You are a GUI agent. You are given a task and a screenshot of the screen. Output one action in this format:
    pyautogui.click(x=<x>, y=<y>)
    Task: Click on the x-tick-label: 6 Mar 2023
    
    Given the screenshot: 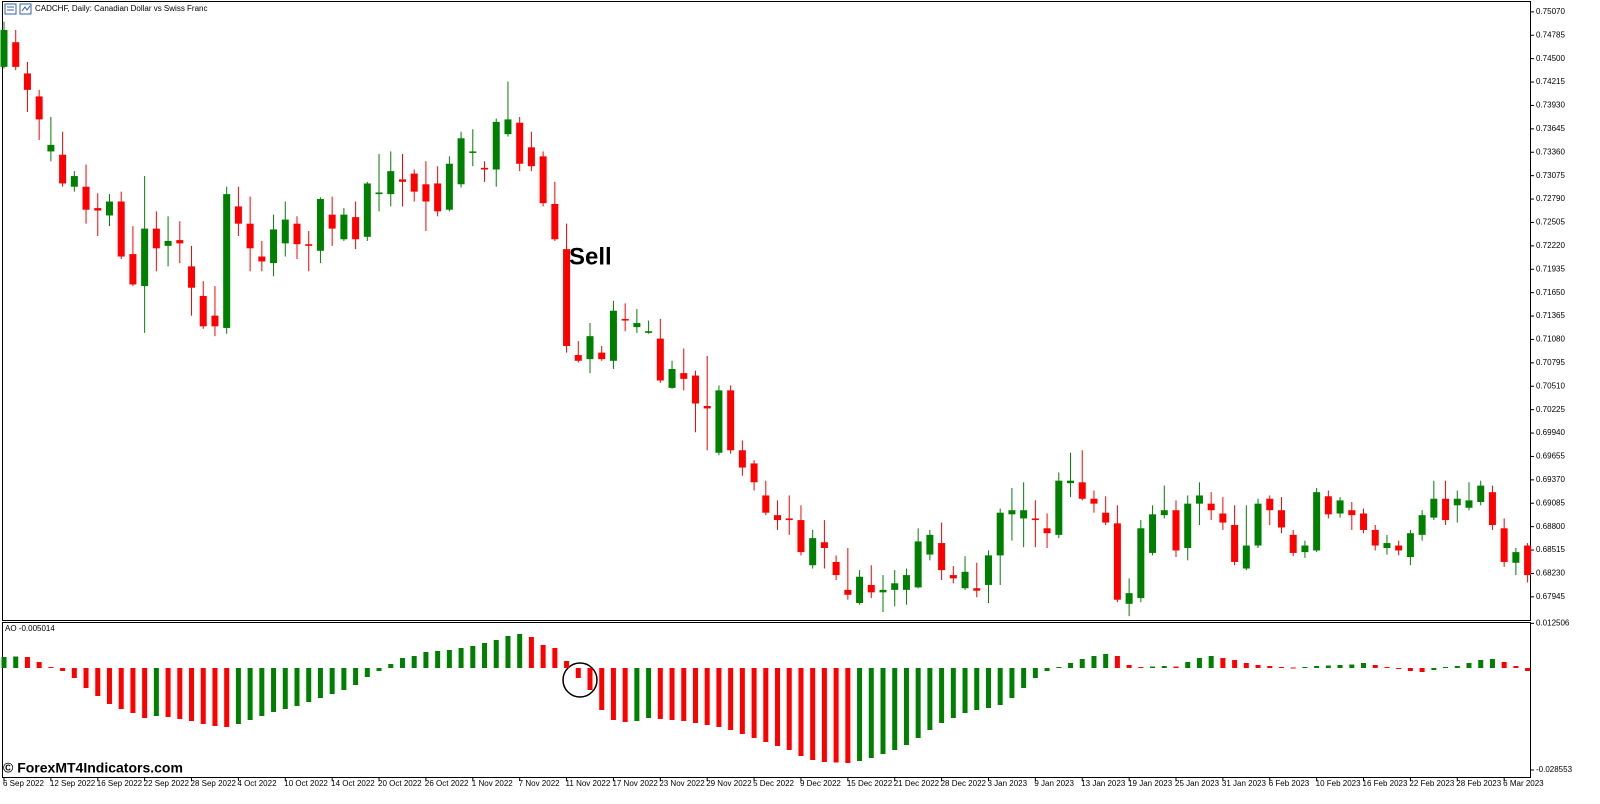 What is the action you would take?
    pyautogui.click(x=1523, y=783)
    